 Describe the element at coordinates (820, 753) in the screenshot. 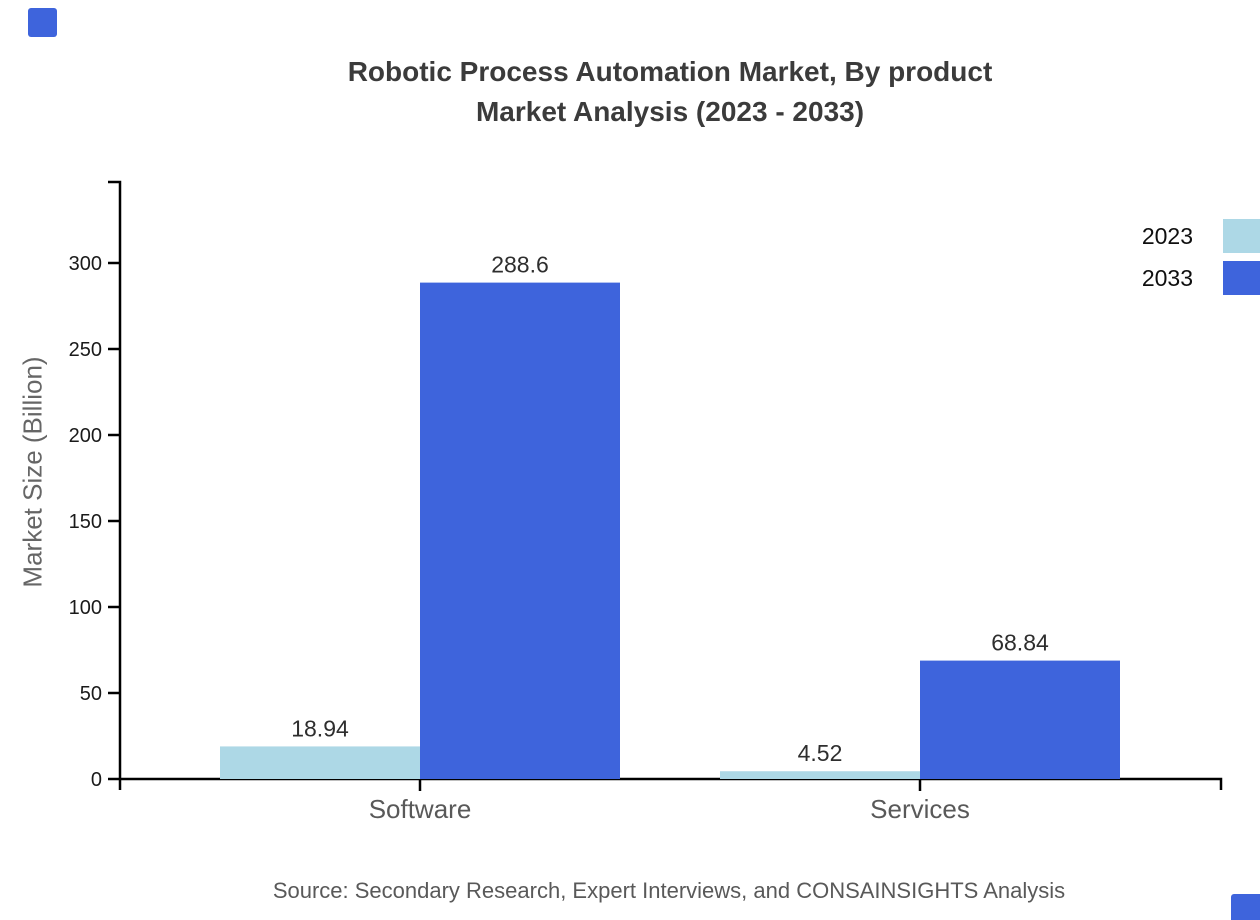

I see `value-label-services-2023: 4.52` at that location.